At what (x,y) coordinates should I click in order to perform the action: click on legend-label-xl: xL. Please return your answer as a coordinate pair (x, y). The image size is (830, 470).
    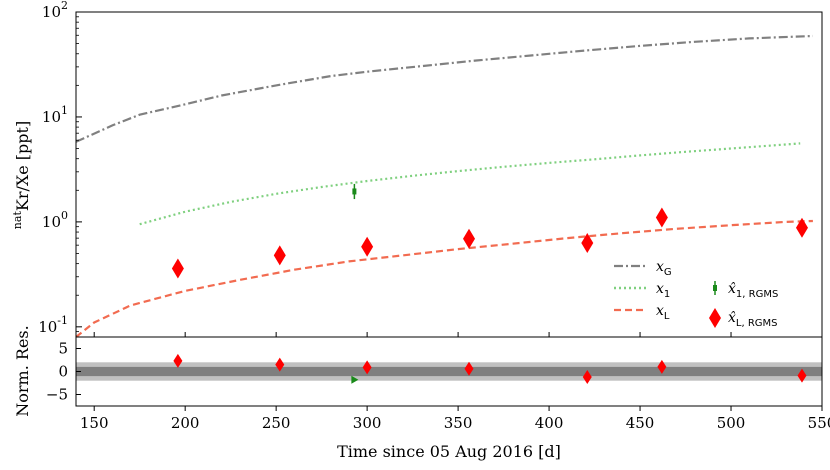
    Looking at the image, I should click on (663, 312).